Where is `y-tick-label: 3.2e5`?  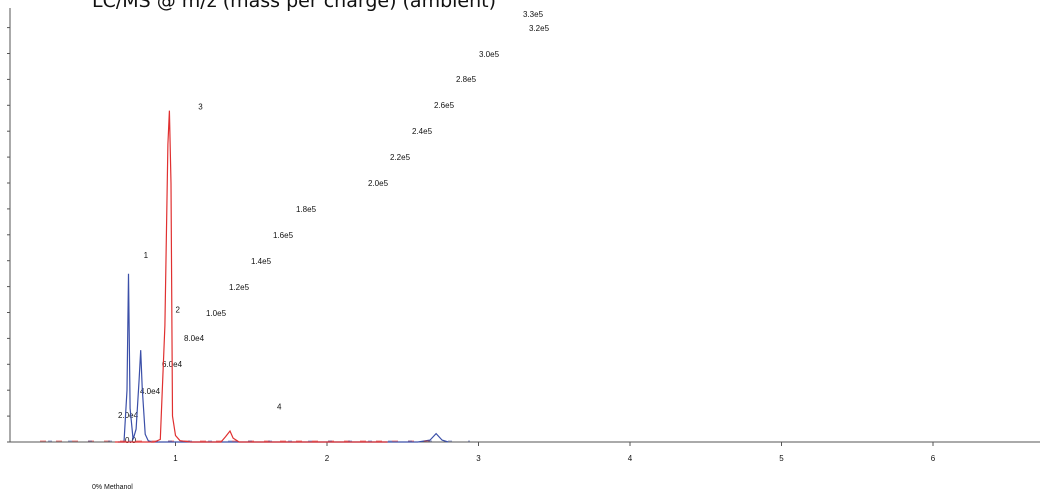
y-tick-label: 3.2e5 is located at coordinates (539, 28).